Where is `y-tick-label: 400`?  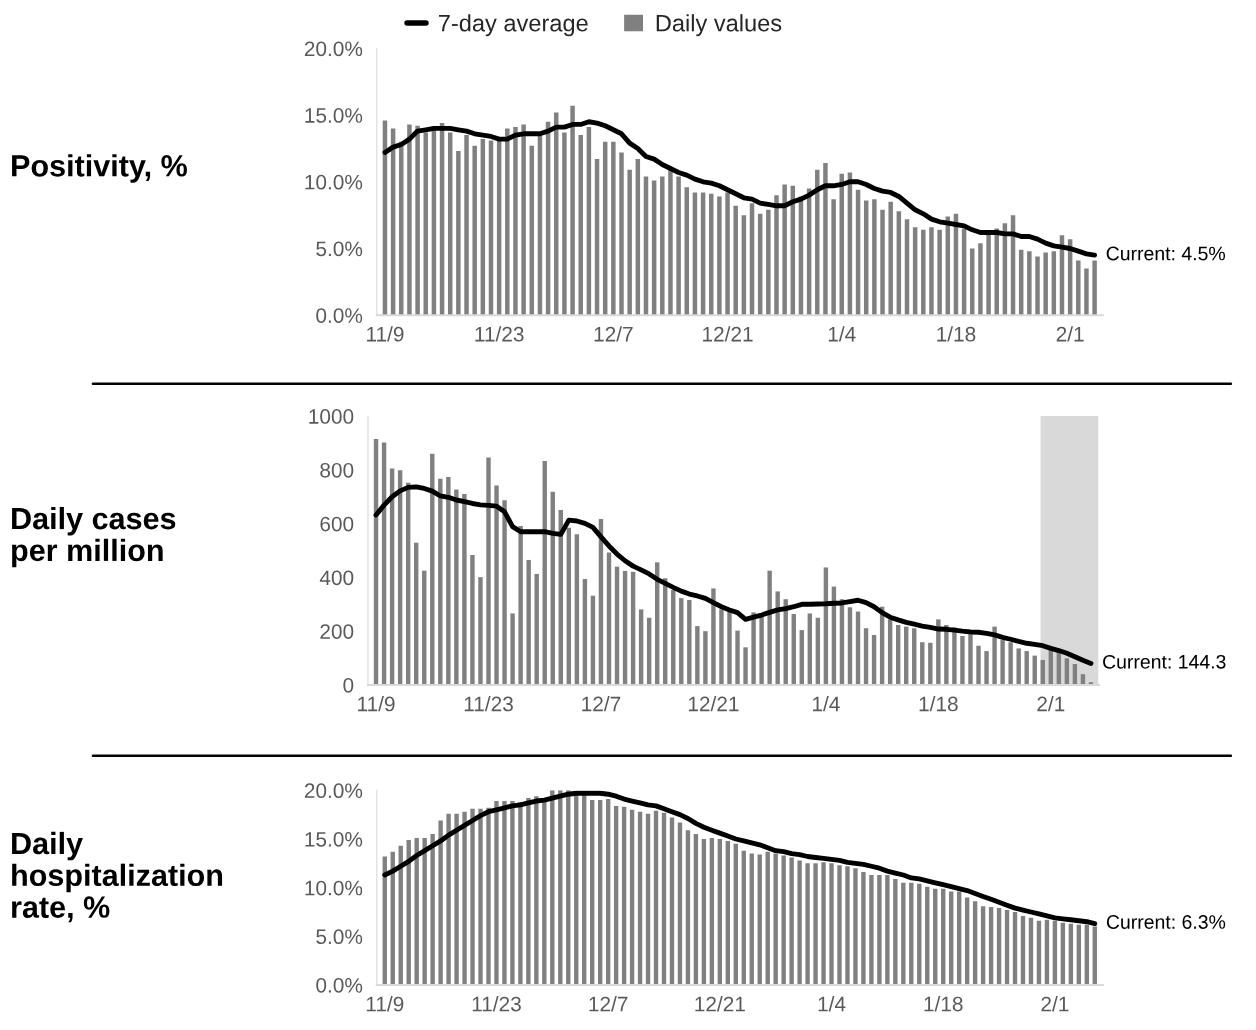 y-tick-label: 400 is located at coordinates (336, 578).